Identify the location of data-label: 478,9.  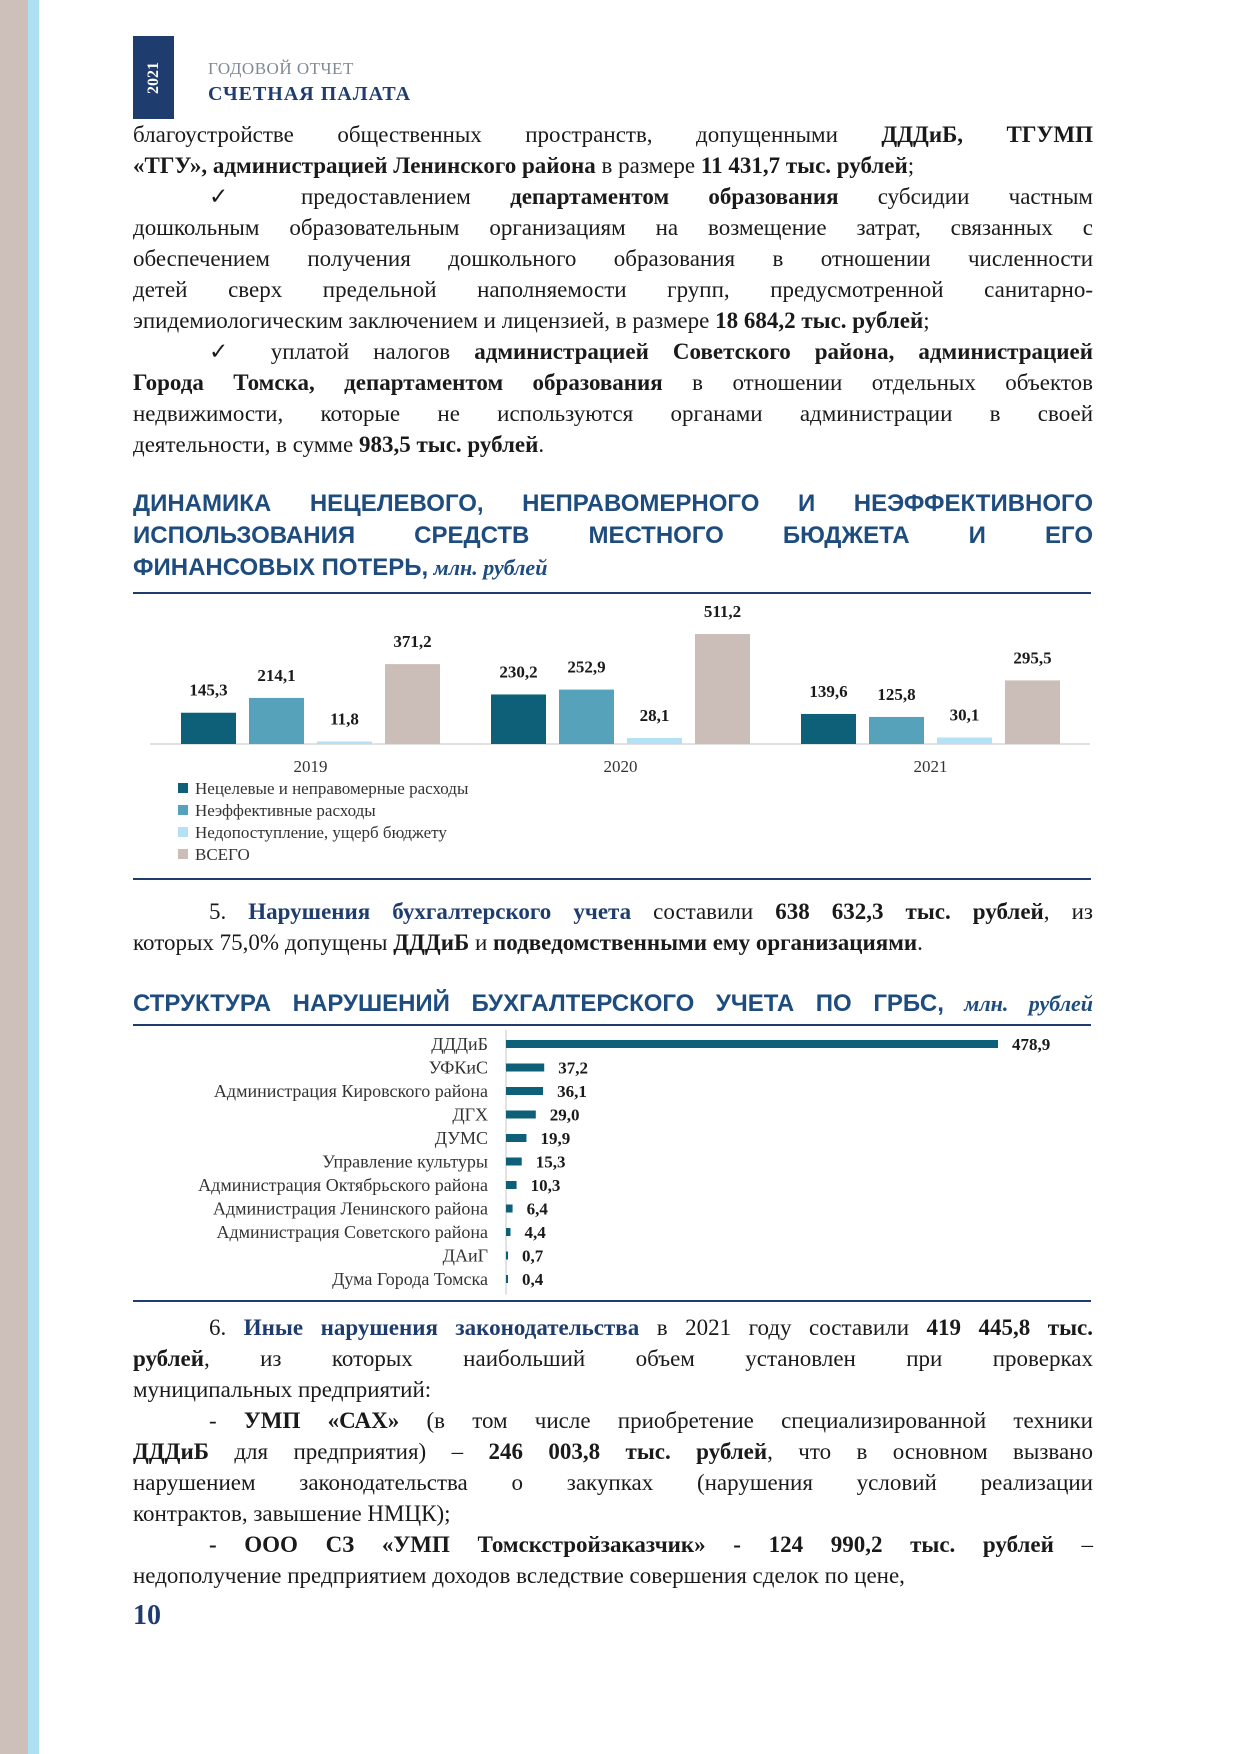
(1031, 1044).